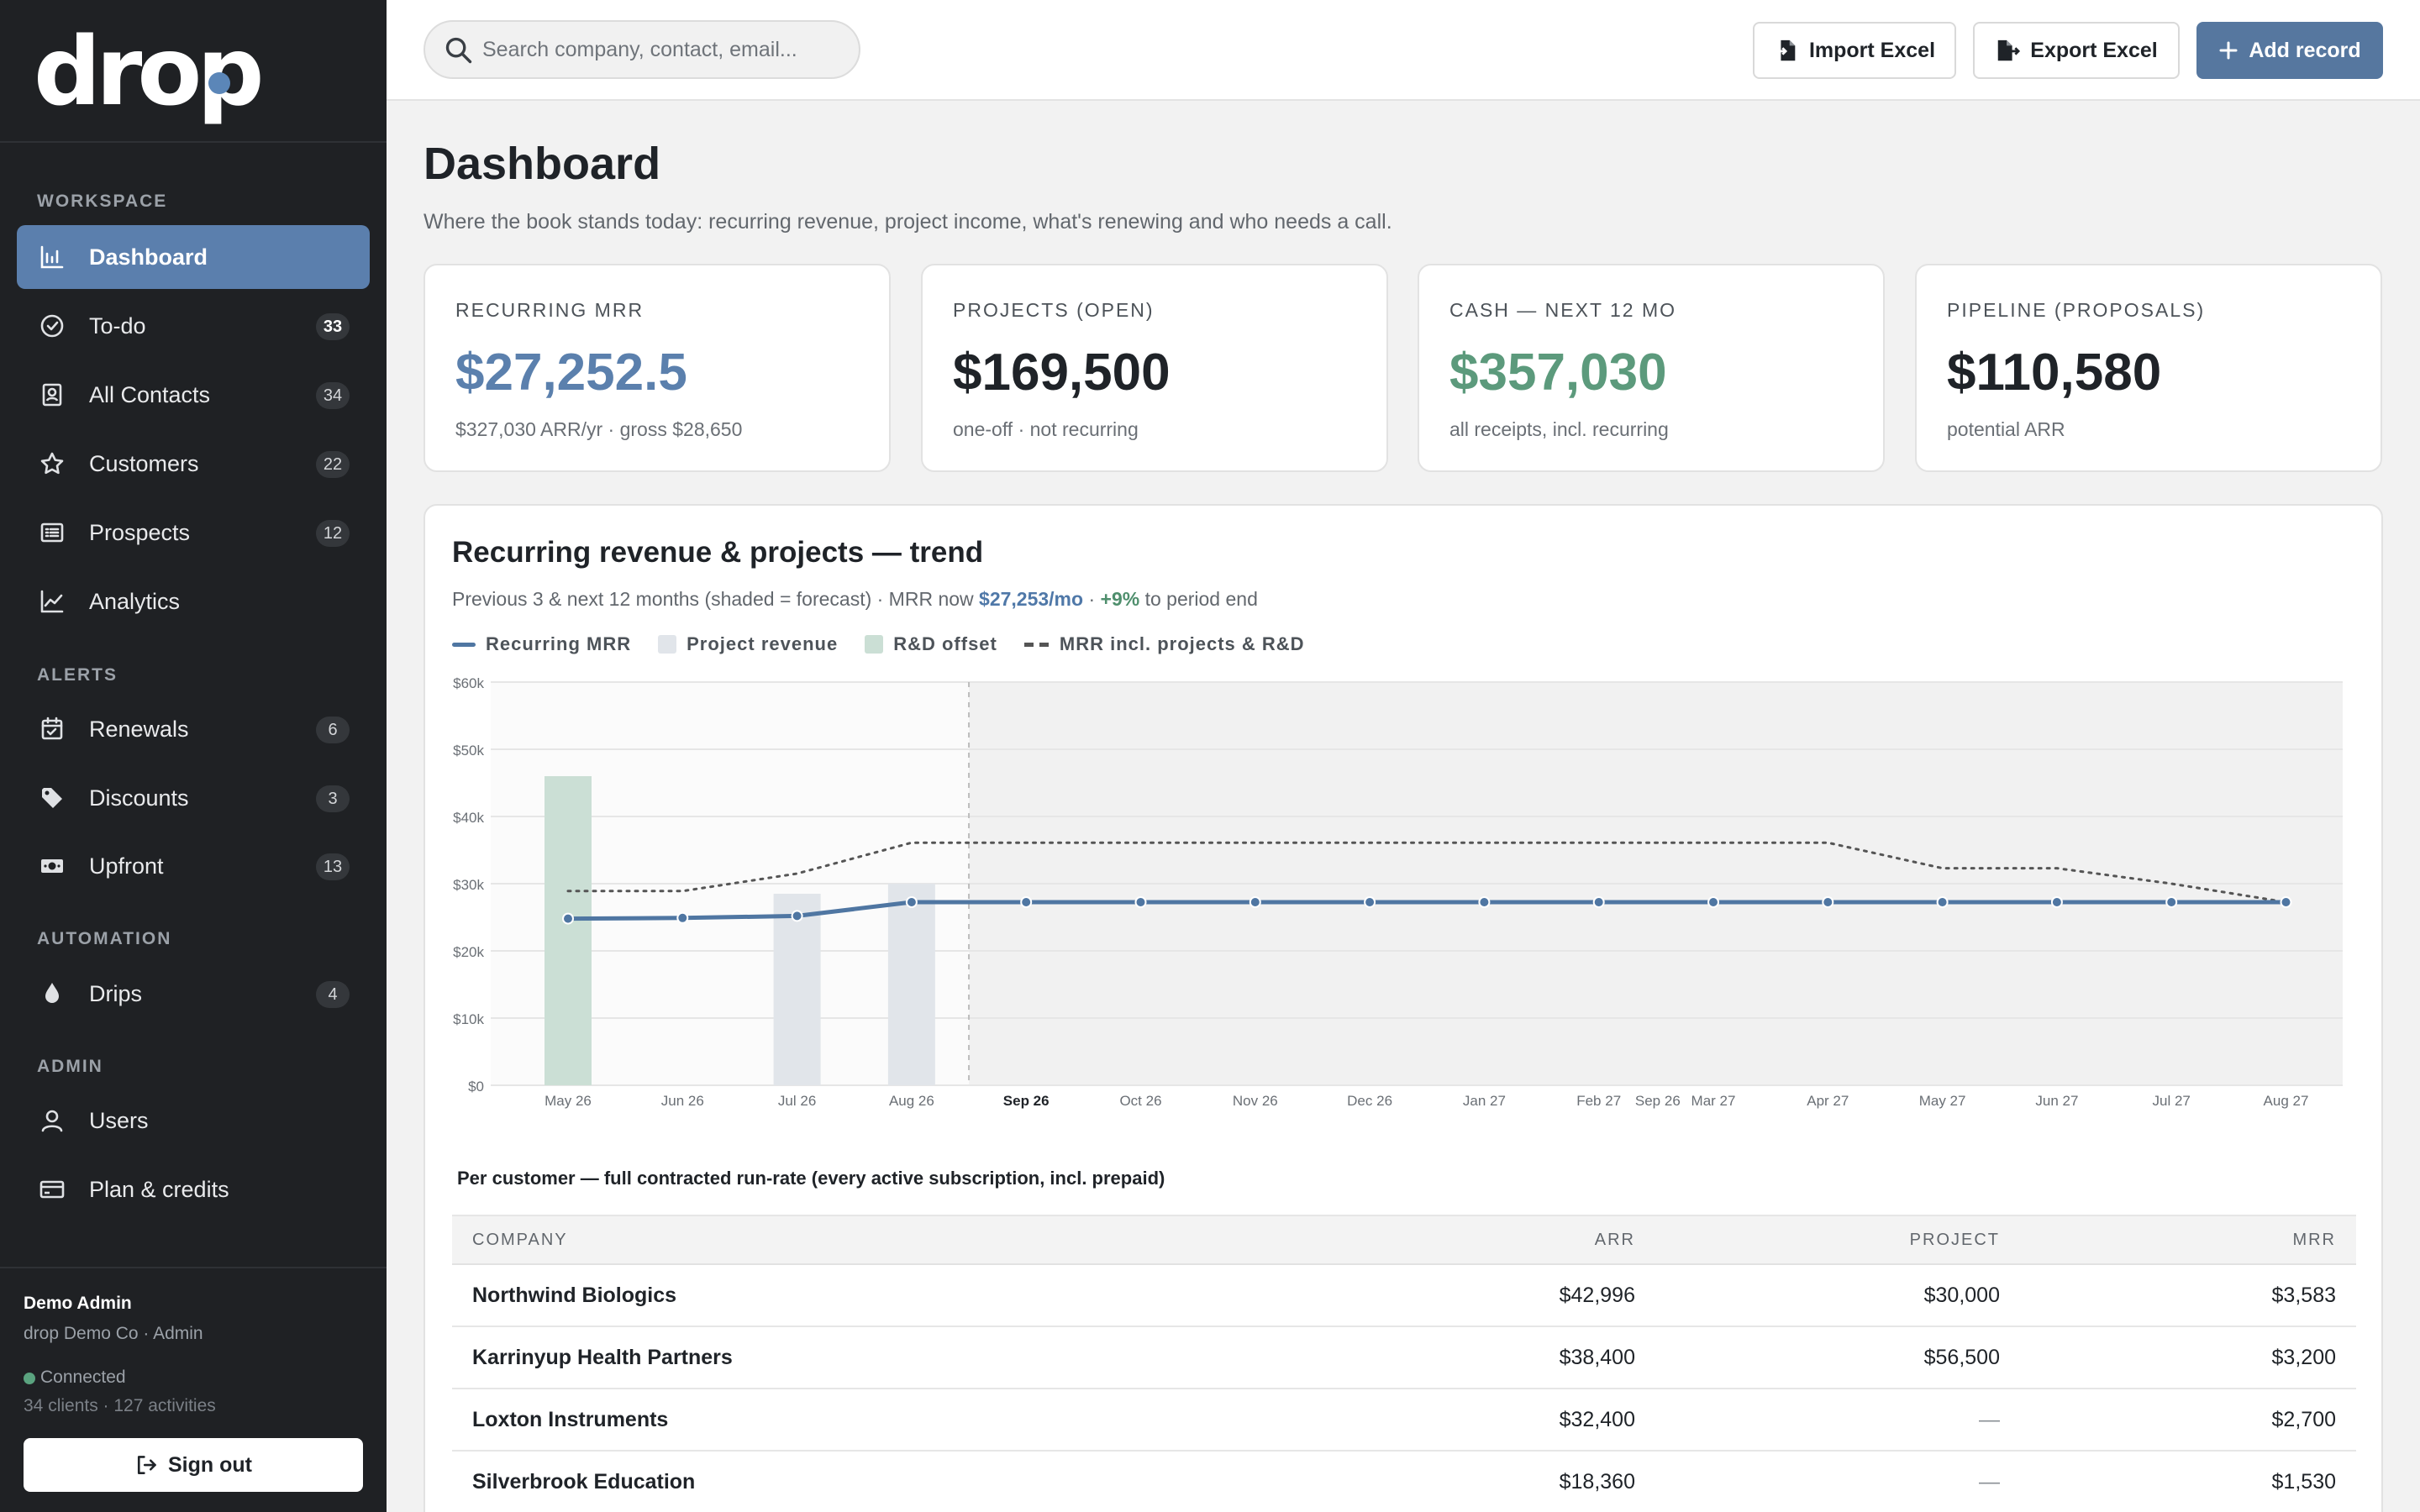 This screenshot has height=1512, width=2420. I want to click on legend-item-recurring-mrr: Recurring MRR, so click(541, 644).